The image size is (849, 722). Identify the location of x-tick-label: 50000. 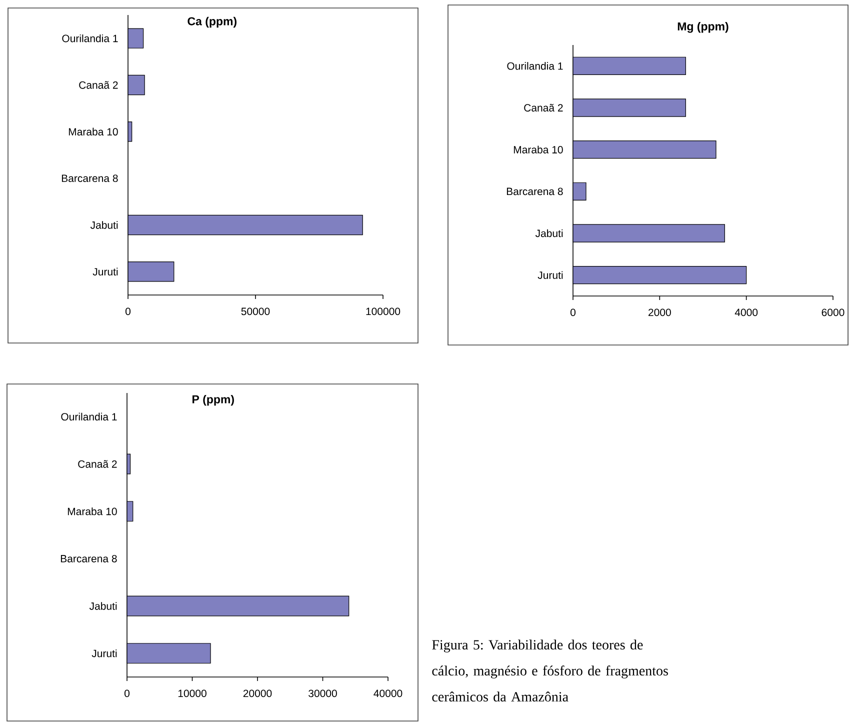
(255, 312).